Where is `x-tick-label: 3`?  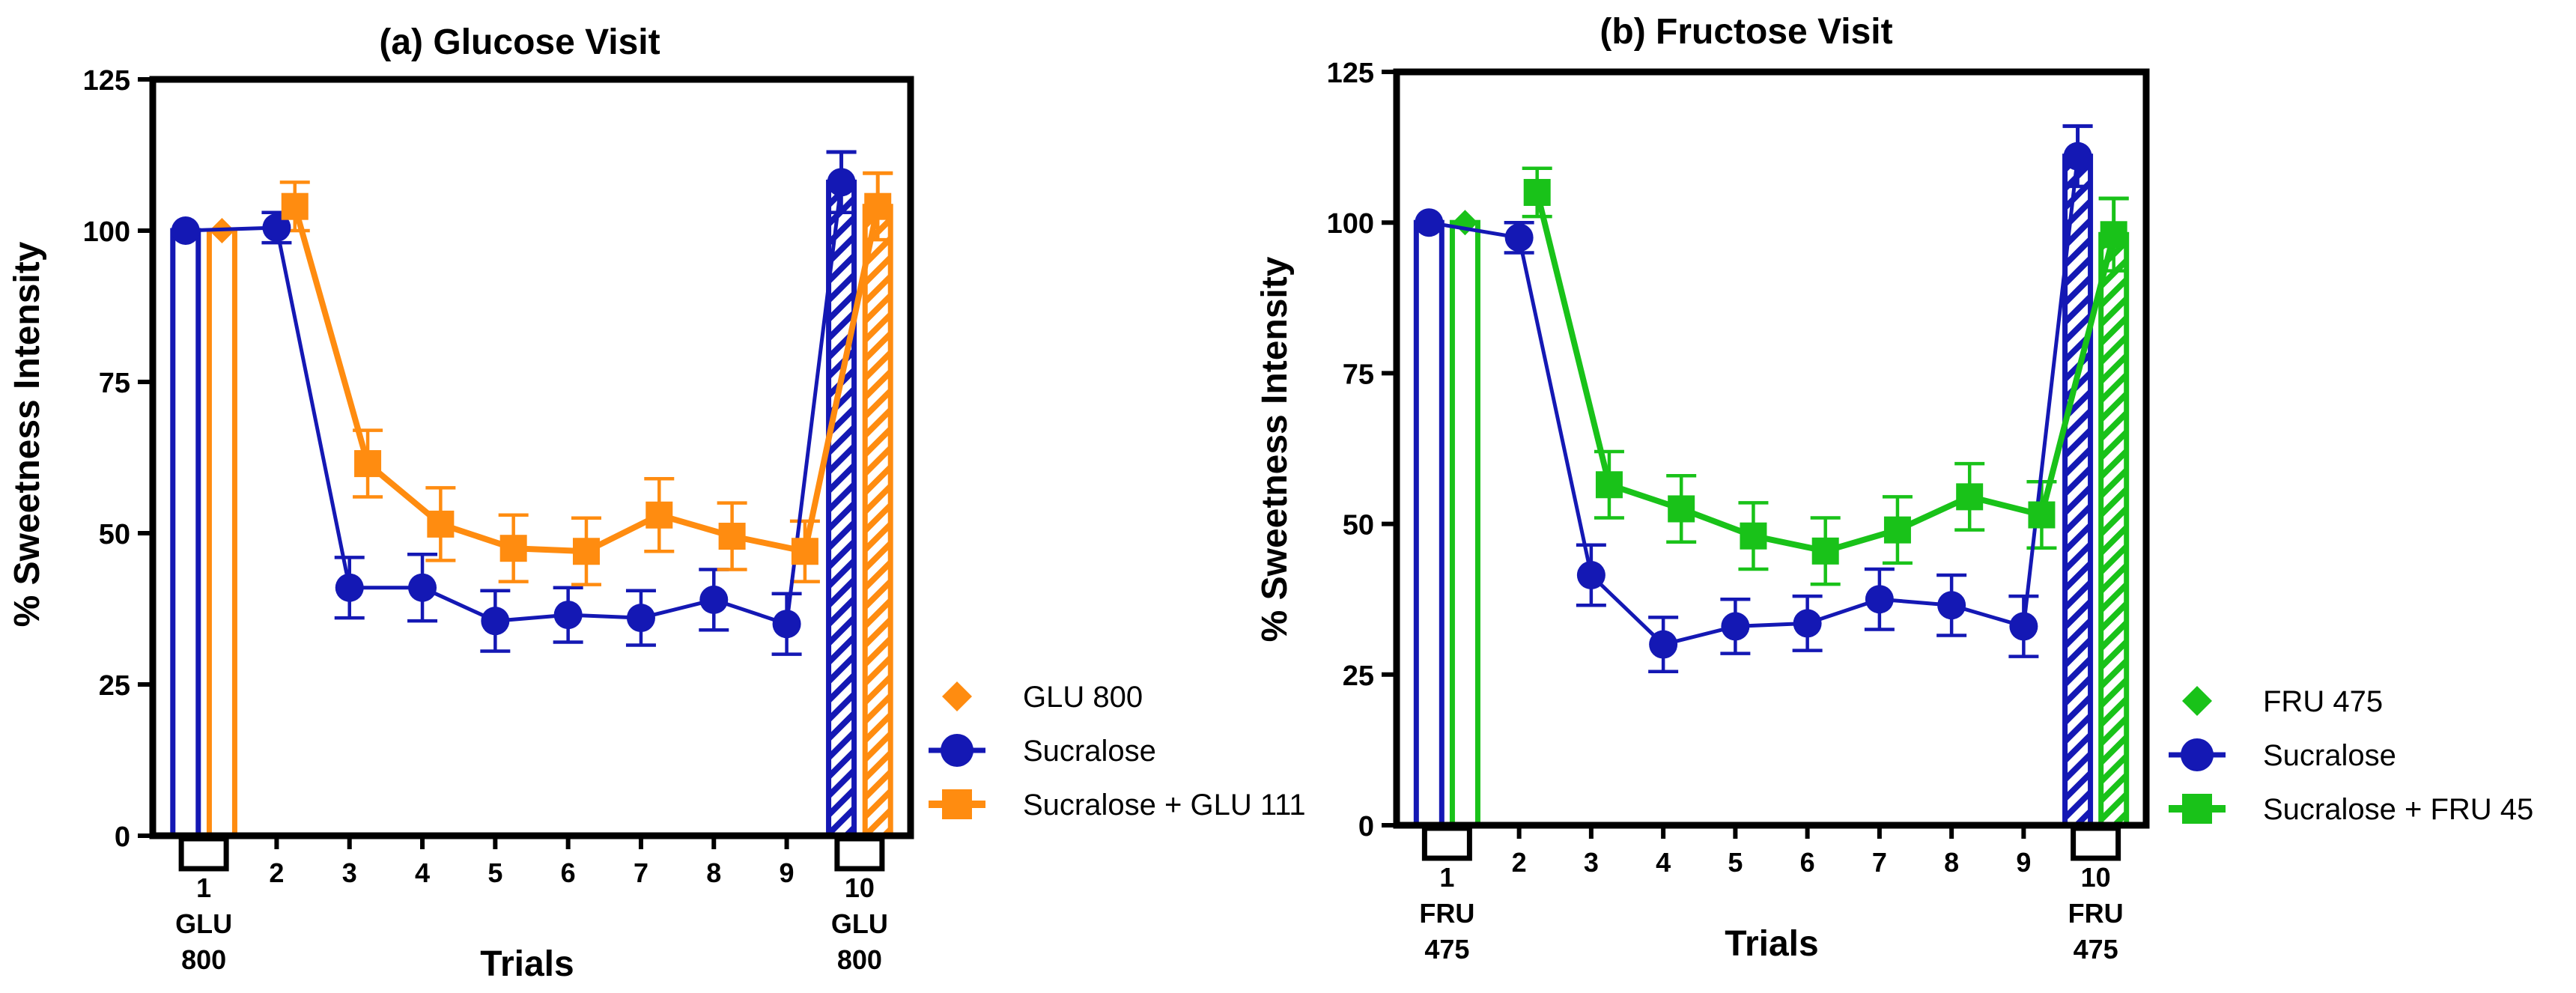 x-tick-label: 3 is located at coordinates (1591, 862).